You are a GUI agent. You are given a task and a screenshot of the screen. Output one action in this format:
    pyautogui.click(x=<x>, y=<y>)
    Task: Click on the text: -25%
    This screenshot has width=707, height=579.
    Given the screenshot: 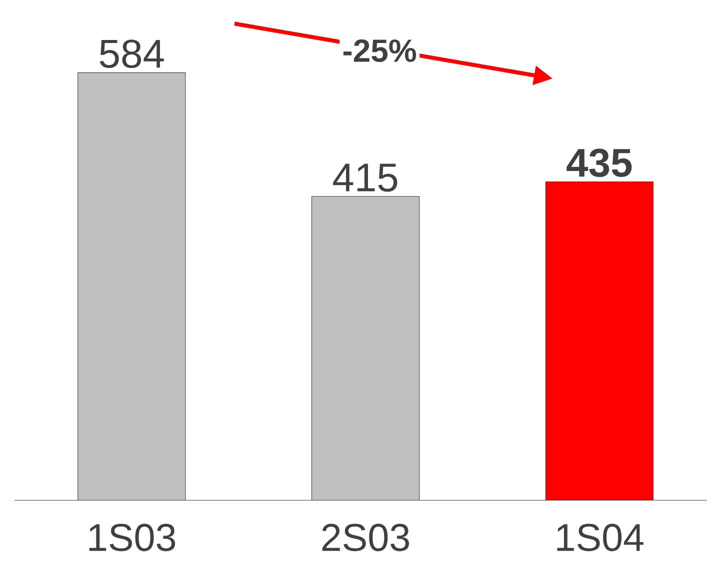 What is the action you would take?
    pyautogui.click(x=379, y=50)
    